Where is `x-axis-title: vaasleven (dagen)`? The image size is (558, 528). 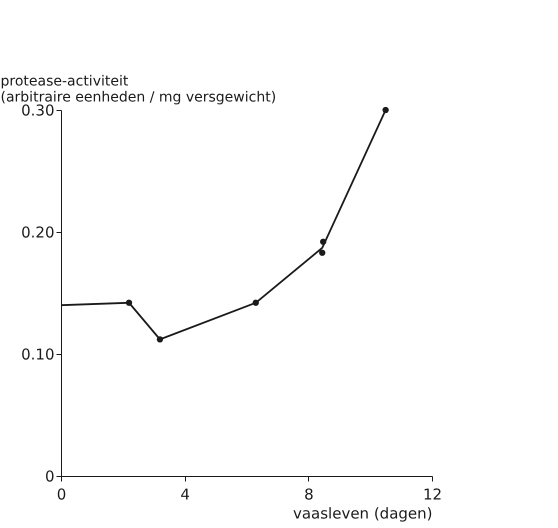 x-axis-title: vaasleven (dagen) is located at coordinates (362, 513).